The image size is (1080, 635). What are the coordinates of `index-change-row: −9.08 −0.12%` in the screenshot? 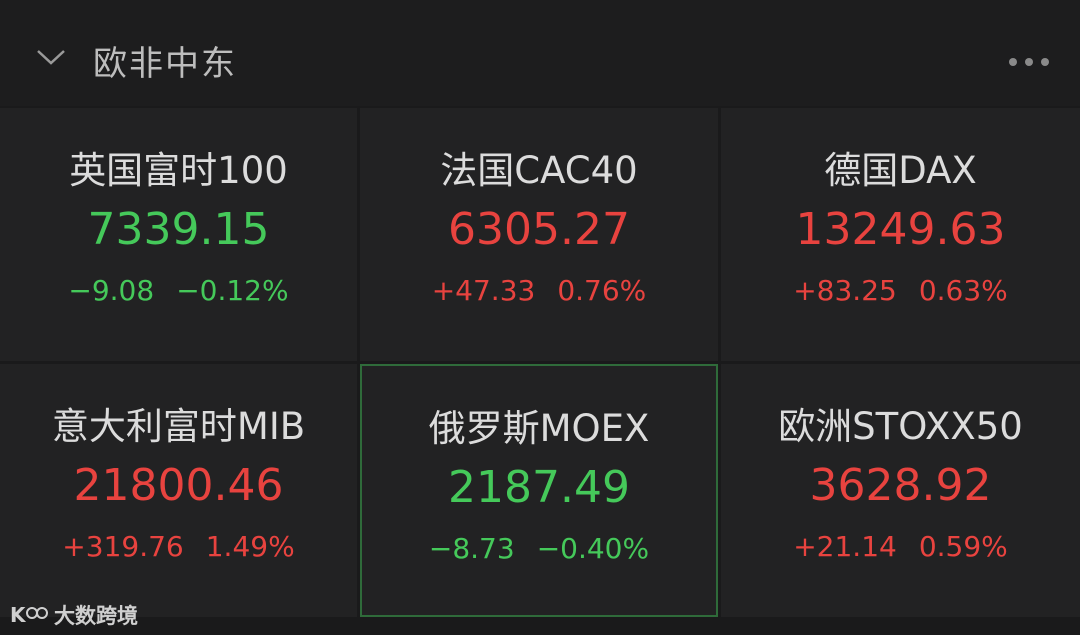 It's located at (178, 290).